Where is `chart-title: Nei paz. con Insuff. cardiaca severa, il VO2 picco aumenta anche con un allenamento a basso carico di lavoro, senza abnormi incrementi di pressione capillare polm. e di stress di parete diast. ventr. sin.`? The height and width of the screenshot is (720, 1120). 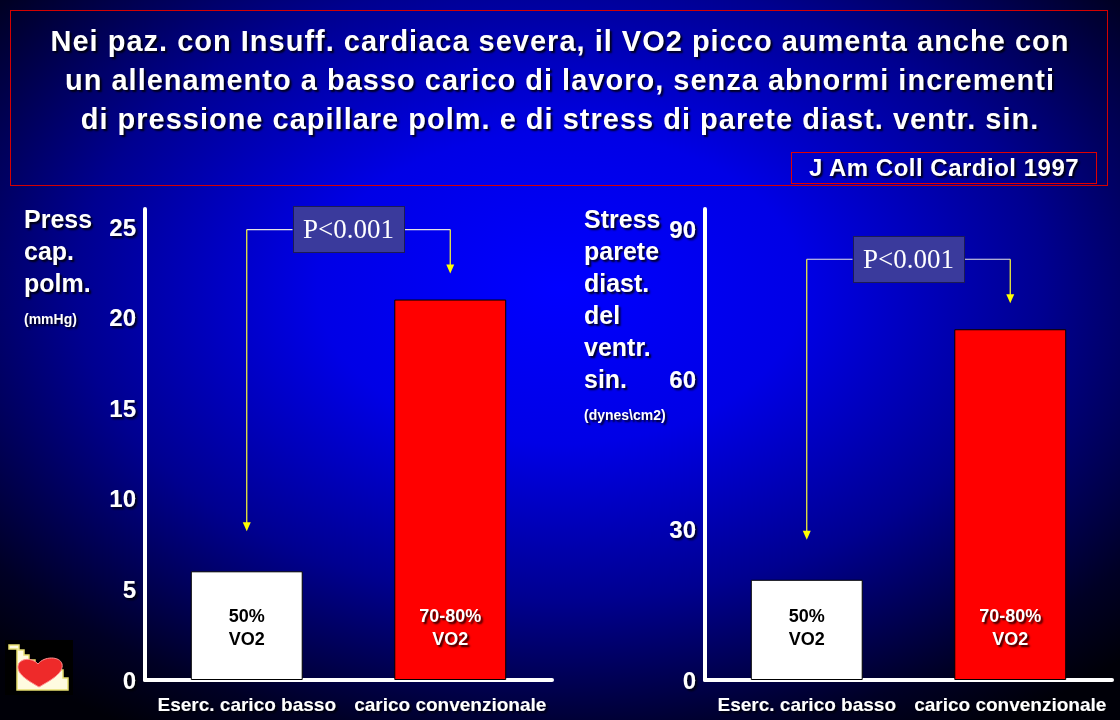
chart-title: Nei paz. con Insuff. cardiaca severa, il VO2 picco aumenta anche con un allenamento a basso carico di lavoro, senza abnormi incrementi di pressione capillare polm. e di stress di parete diast. ventr. sin. is located at coordinates (560, 80).